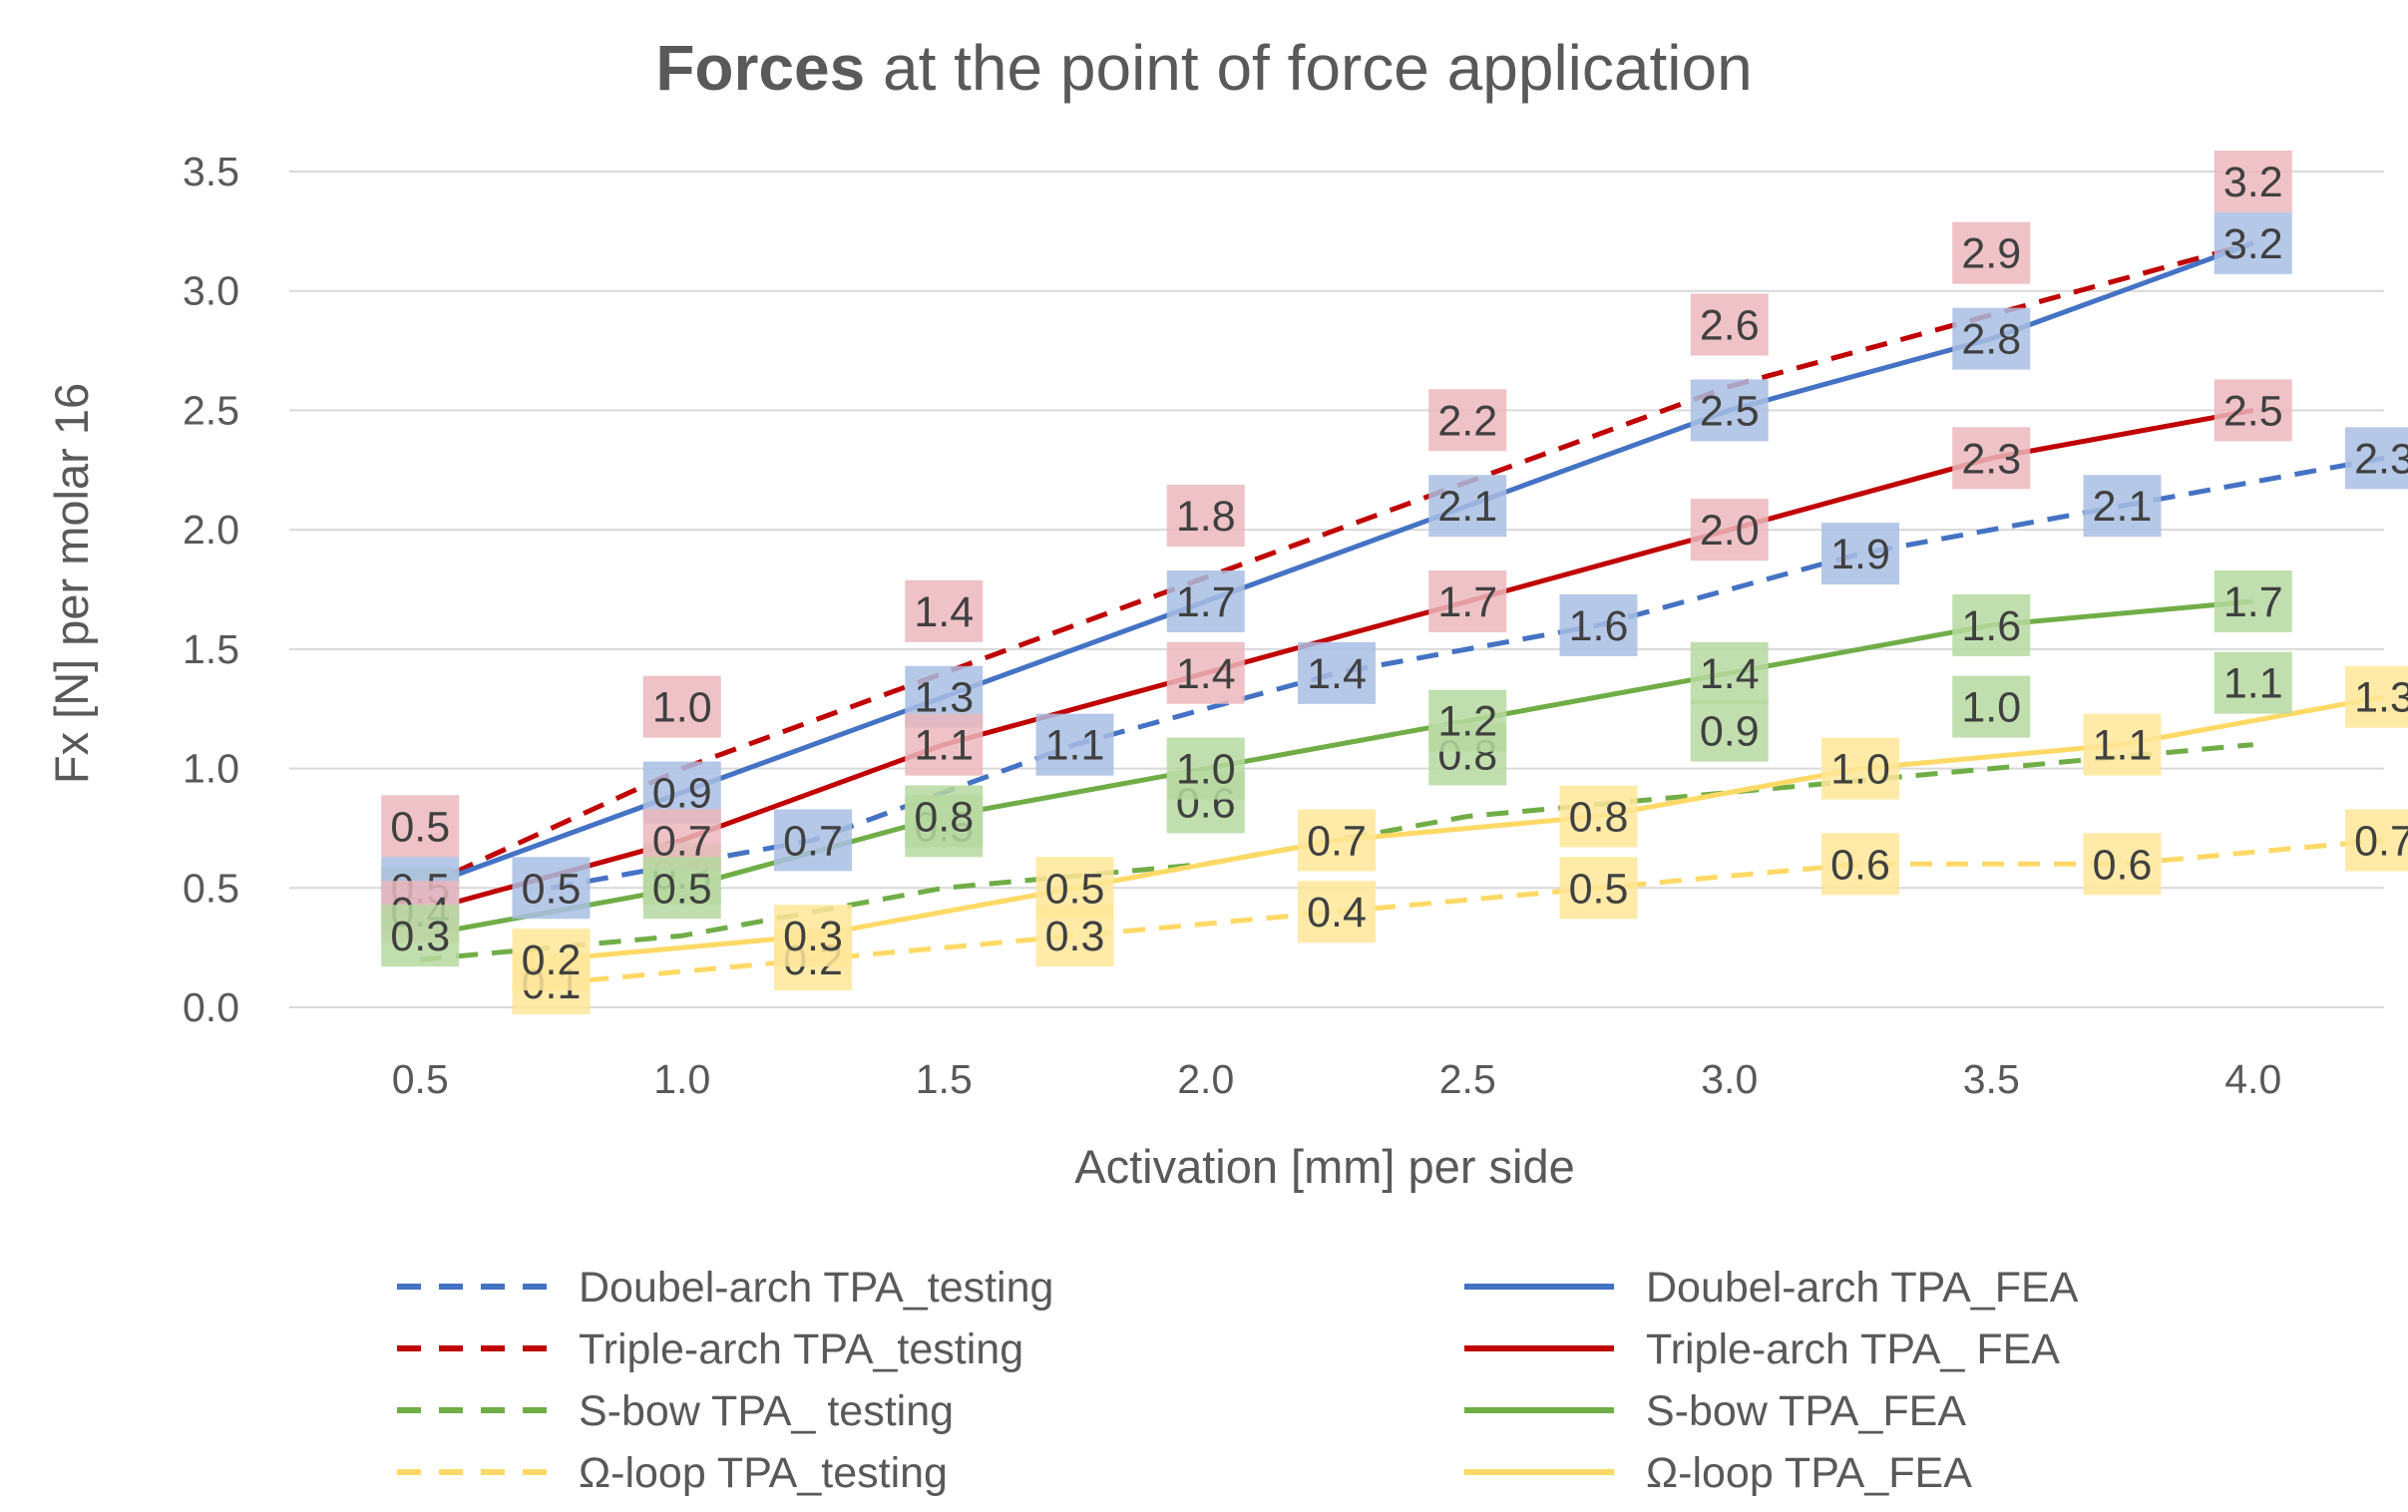 Image resolution: width=2408 pixels, height=1512 pixels. What do you see at coordinates (1853, 1349) in the screenshot?
I see `legend-label: Triple-arch TPA_ FEA` at bounding box center [1853, 1349].